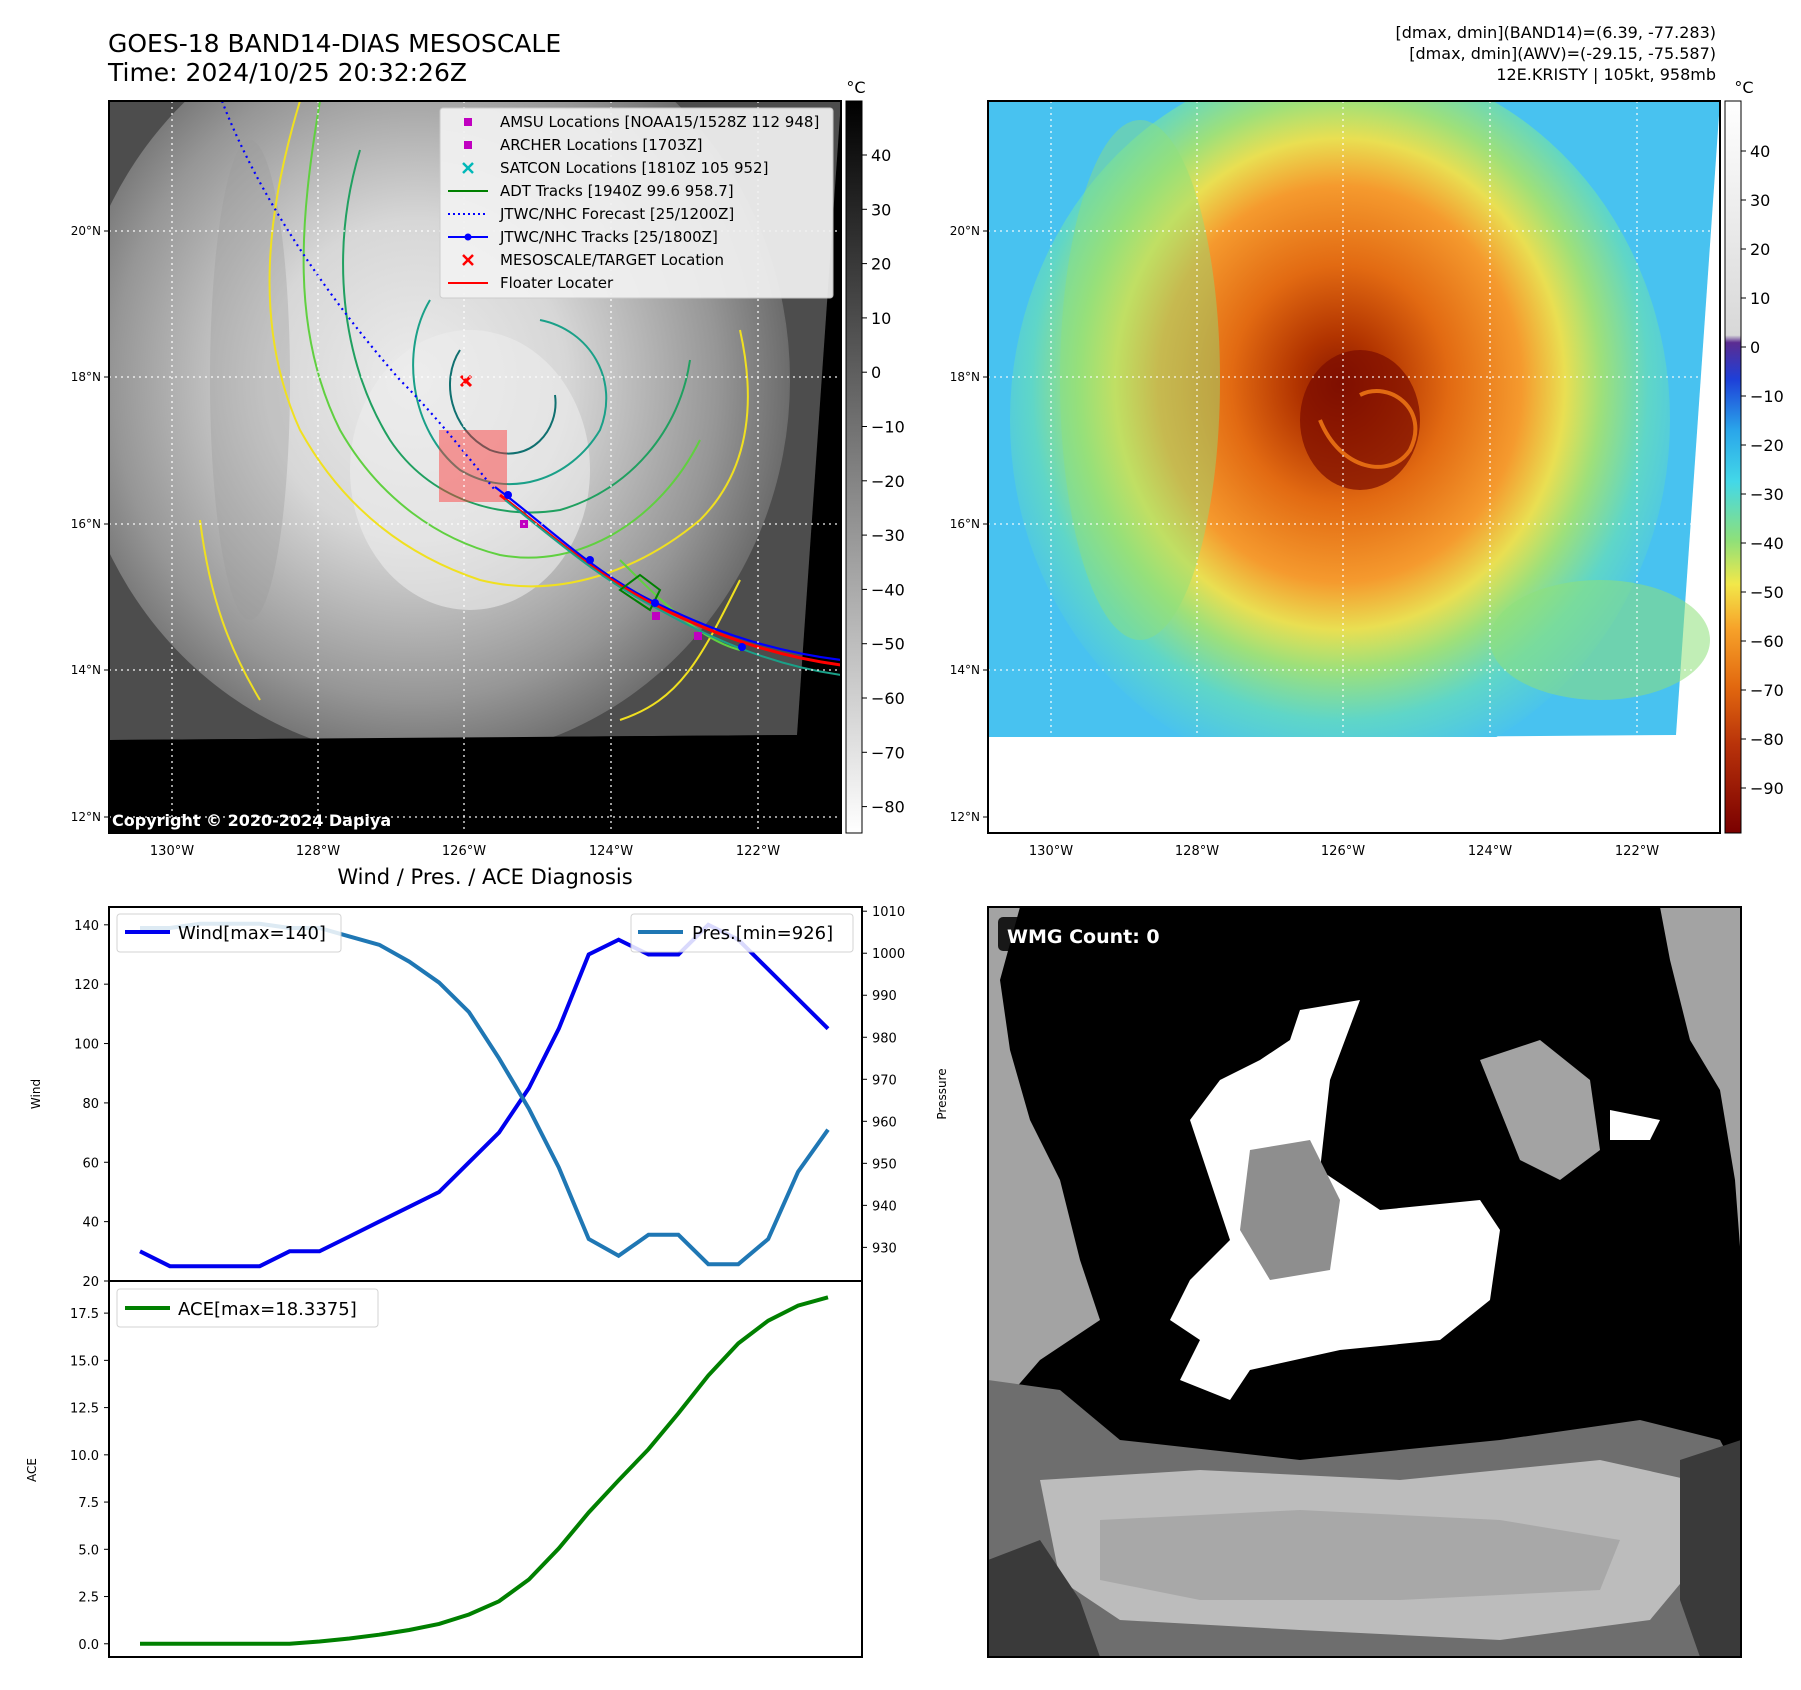 This screenshot has width=1801, height=1690. Describe the element at coordinates (267, 1309) in the screenshot. I see `ace-legend-label: ACE[max=18.3375]` at that location.